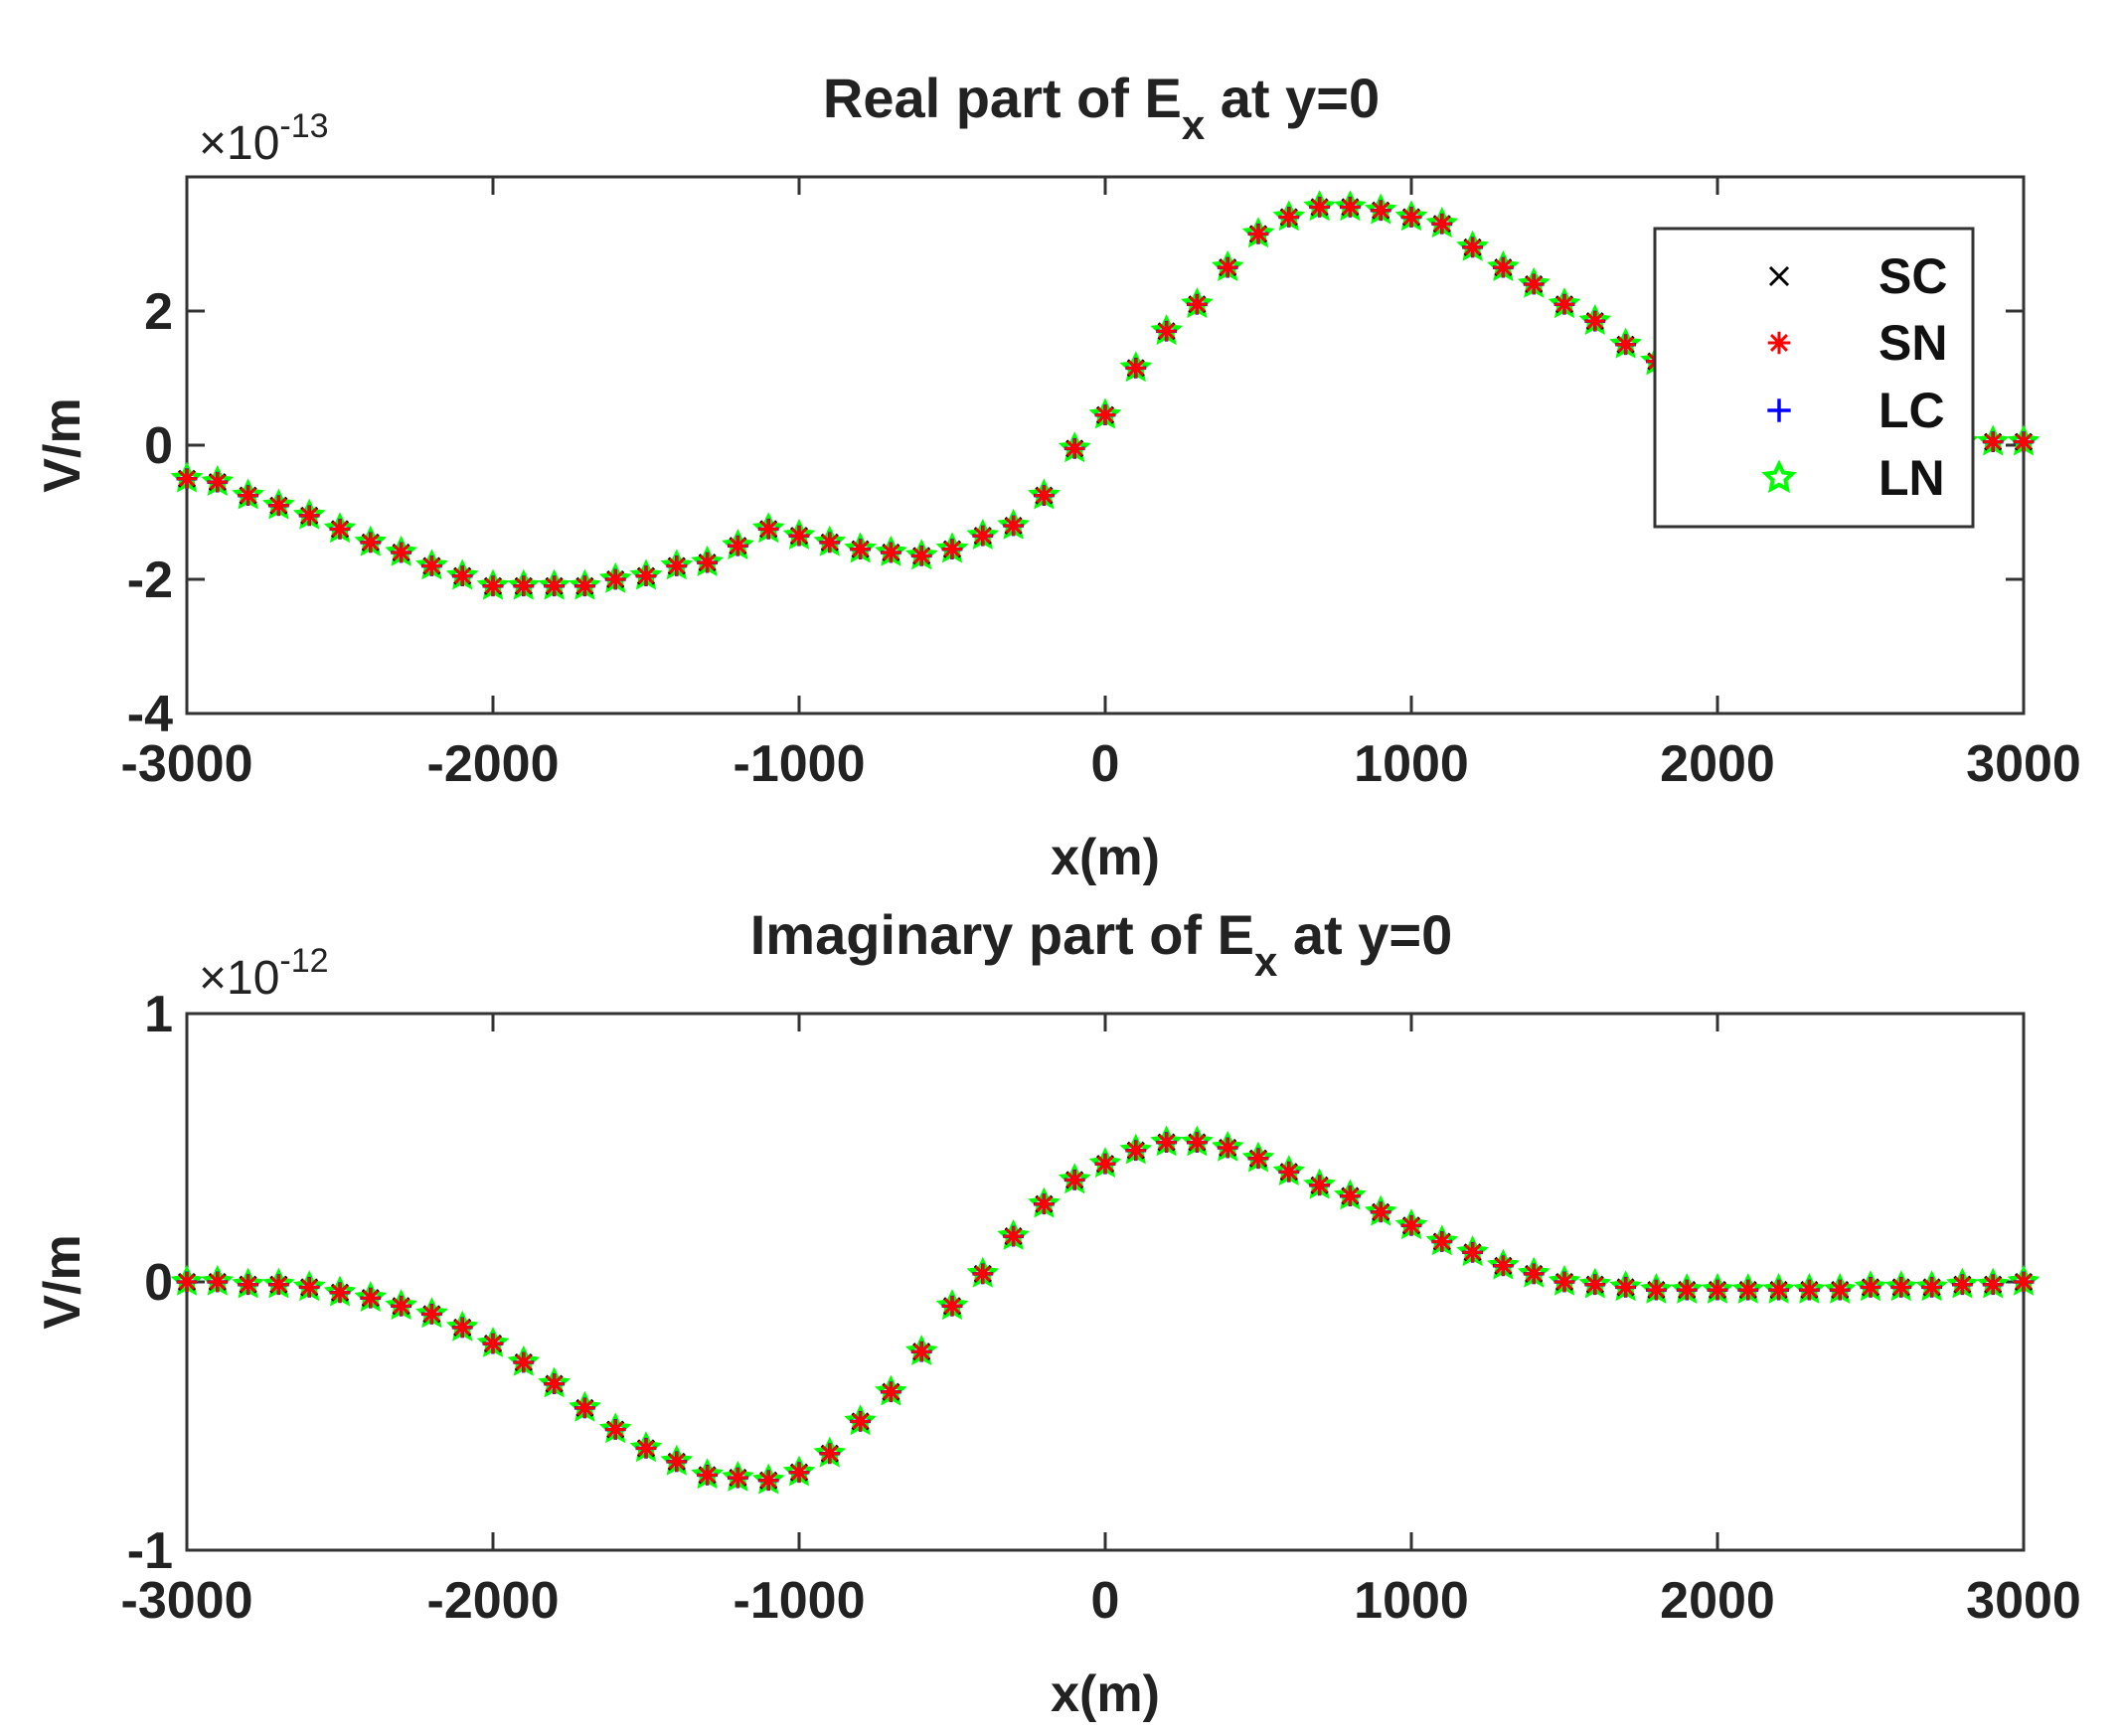 Image resolution: width=2123 pixels, height=1736 pixels. I want to click on imag-title-sub: x, so click(1266, 962).